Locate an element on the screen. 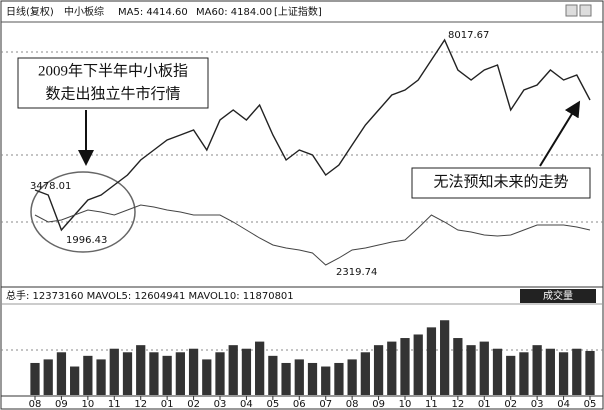  price-label: 2319.74 is located at coordinates (356, 272).